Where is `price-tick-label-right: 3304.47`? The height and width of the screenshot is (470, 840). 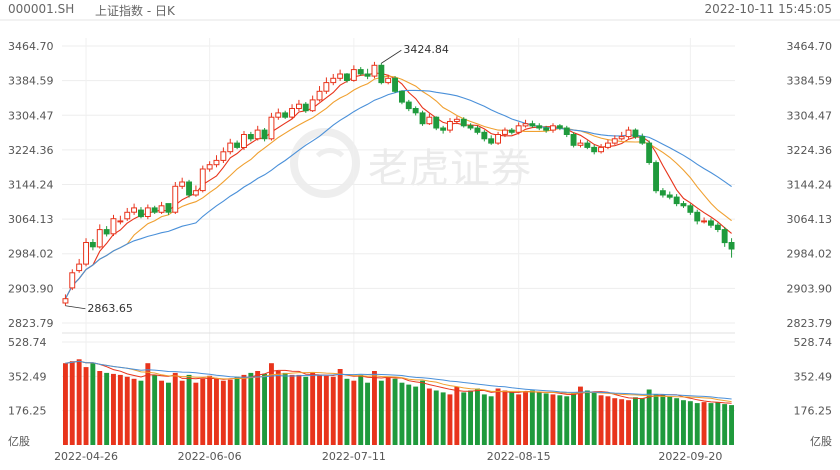 price-tick-label-right: 3304.47 is located at coordinates (810, 115).